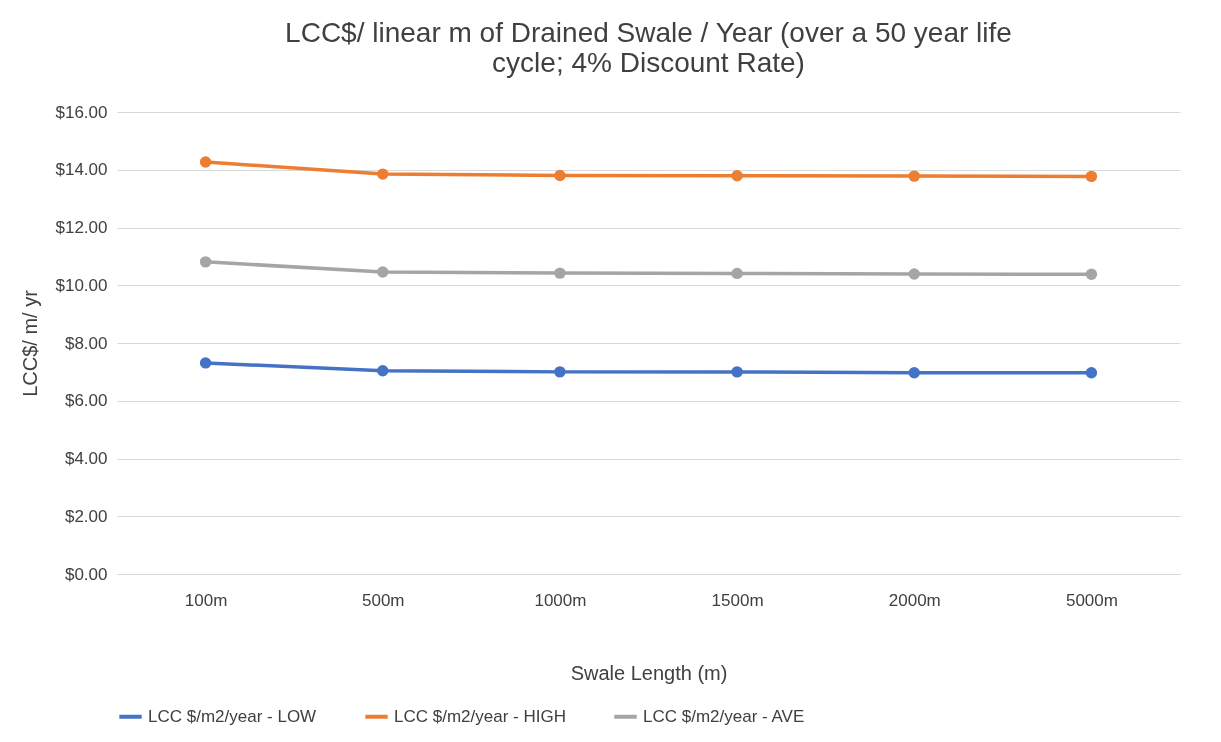  What do you see at coordinates (29, 343) in the screenshot?
I see `y-axis-title: LCC$/ m/ yr` at bounding box center [29, 343].